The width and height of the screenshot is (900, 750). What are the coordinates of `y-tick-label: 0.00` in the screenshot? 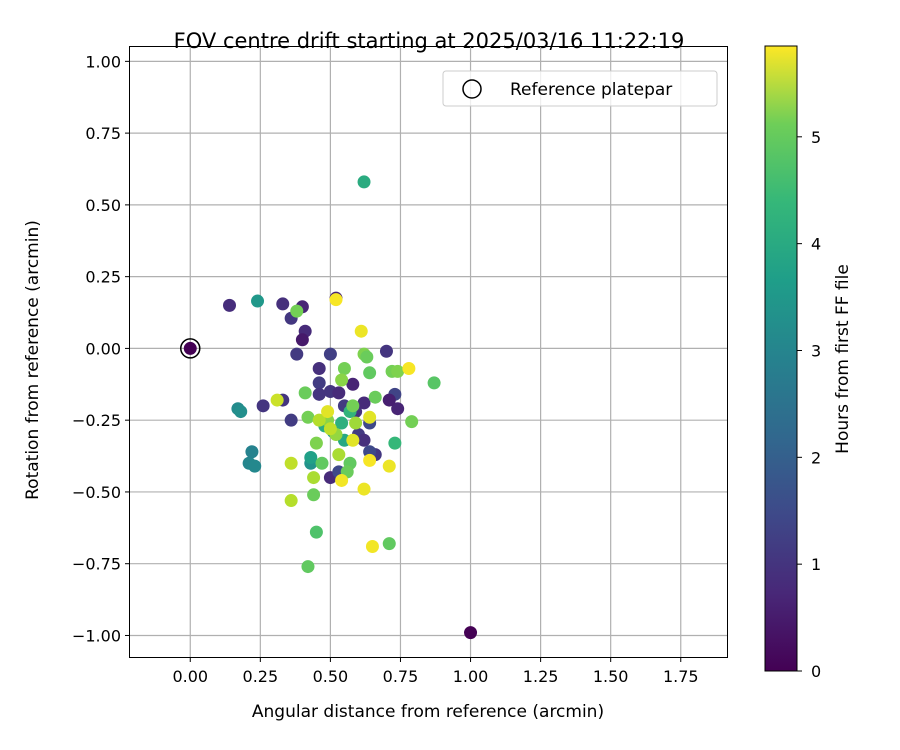 It's located at (103, 348).